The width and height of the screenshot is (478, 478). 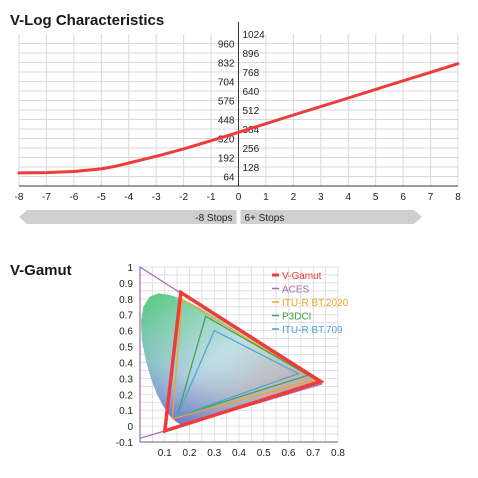 What do you see at coordinates (226, 159) in the screenshot?
I see `vlog-left-tick-label: 192` at bounding box center [226, 159].